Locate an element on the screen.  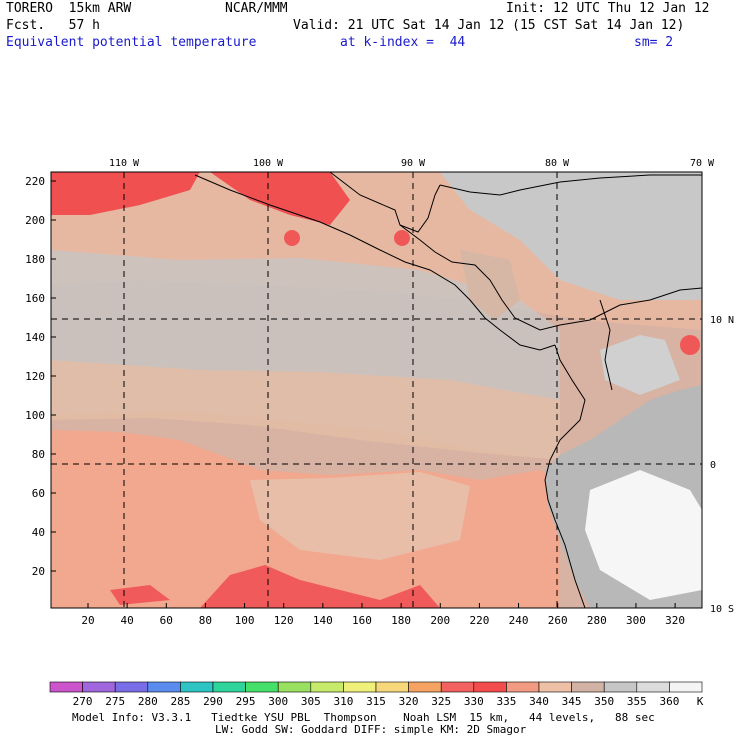
lon-label: 80 W is located at coordinates (557, 163).